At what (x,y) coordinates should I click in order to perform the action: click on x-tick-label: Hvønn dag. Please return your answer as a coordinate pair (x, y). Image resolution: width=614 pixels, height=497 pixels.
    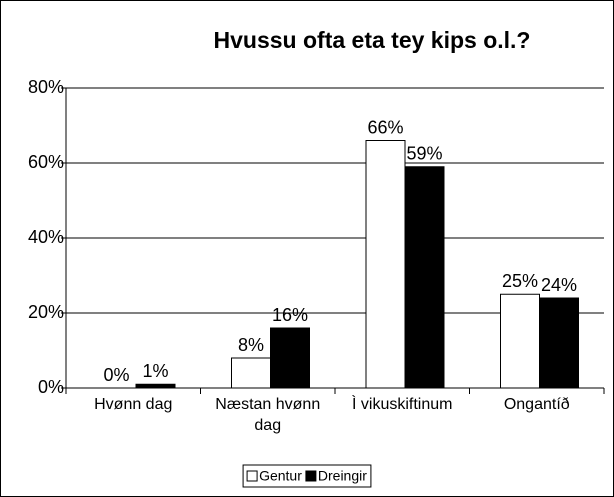
    Looking at the image, I should click on (133, 404).